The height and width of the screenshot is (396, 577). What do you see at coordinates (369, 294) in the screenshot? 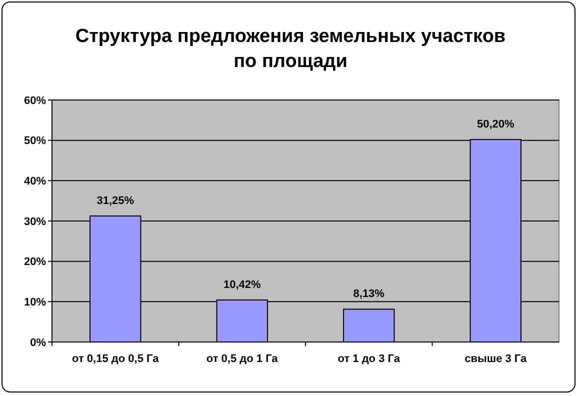
I see `data-label: 8,13%` at bounding box center [369, 294].